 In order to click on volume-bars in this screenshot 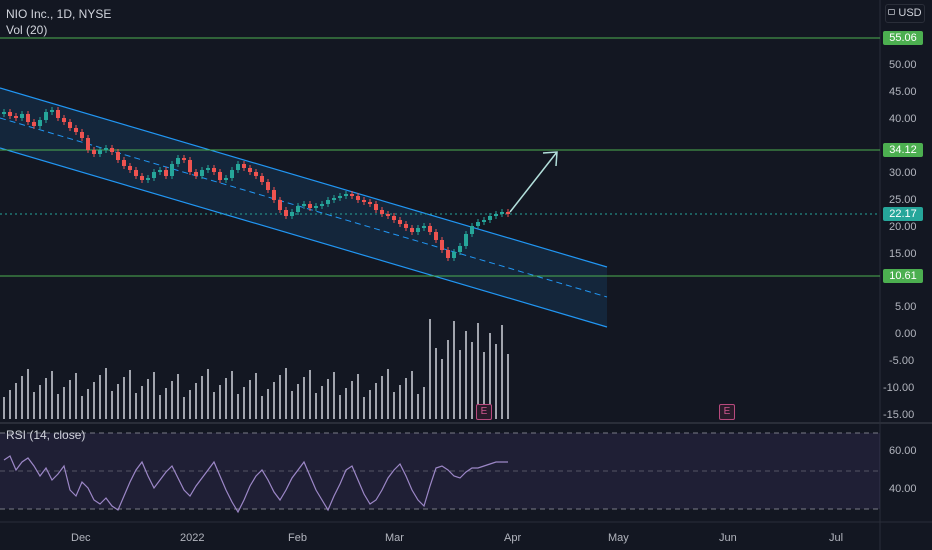, I will do `click(256, 369)`.